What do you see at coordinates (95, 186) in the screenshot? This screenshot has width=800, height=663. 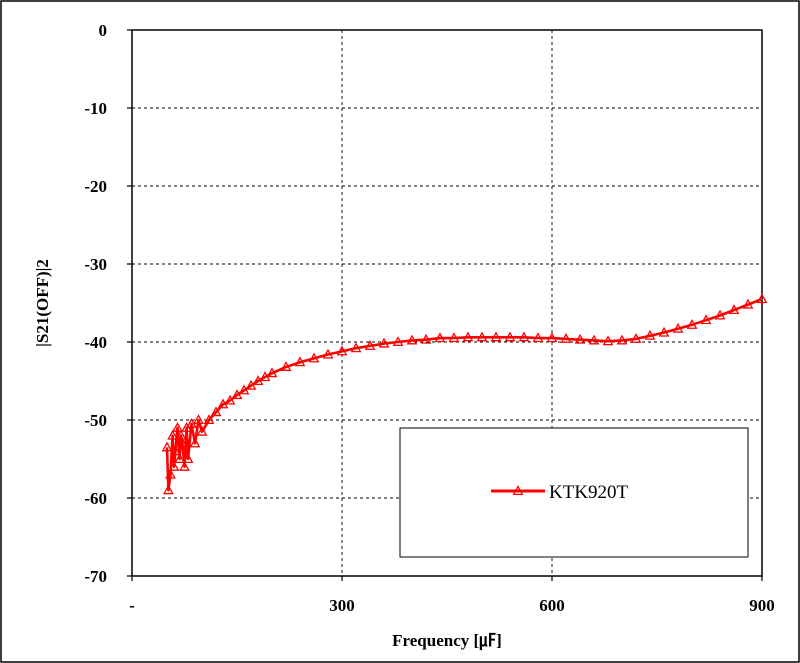 I see `y-tick-label: -20` at bounding box center [95, 186].